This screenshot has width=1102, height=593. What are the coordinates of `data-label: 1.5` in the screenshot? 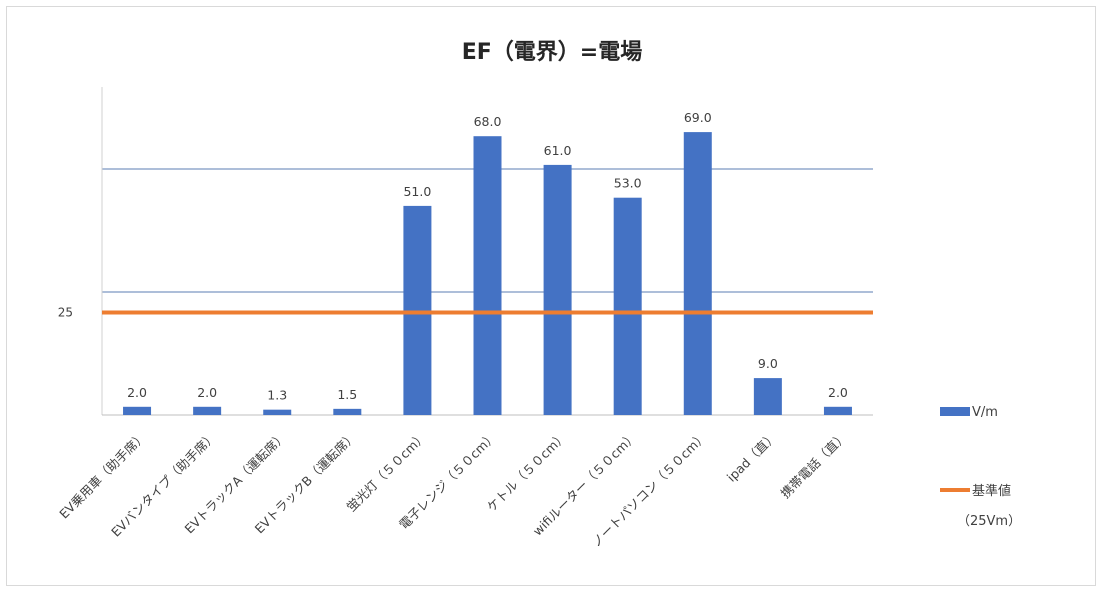 It's located at (347, 394).